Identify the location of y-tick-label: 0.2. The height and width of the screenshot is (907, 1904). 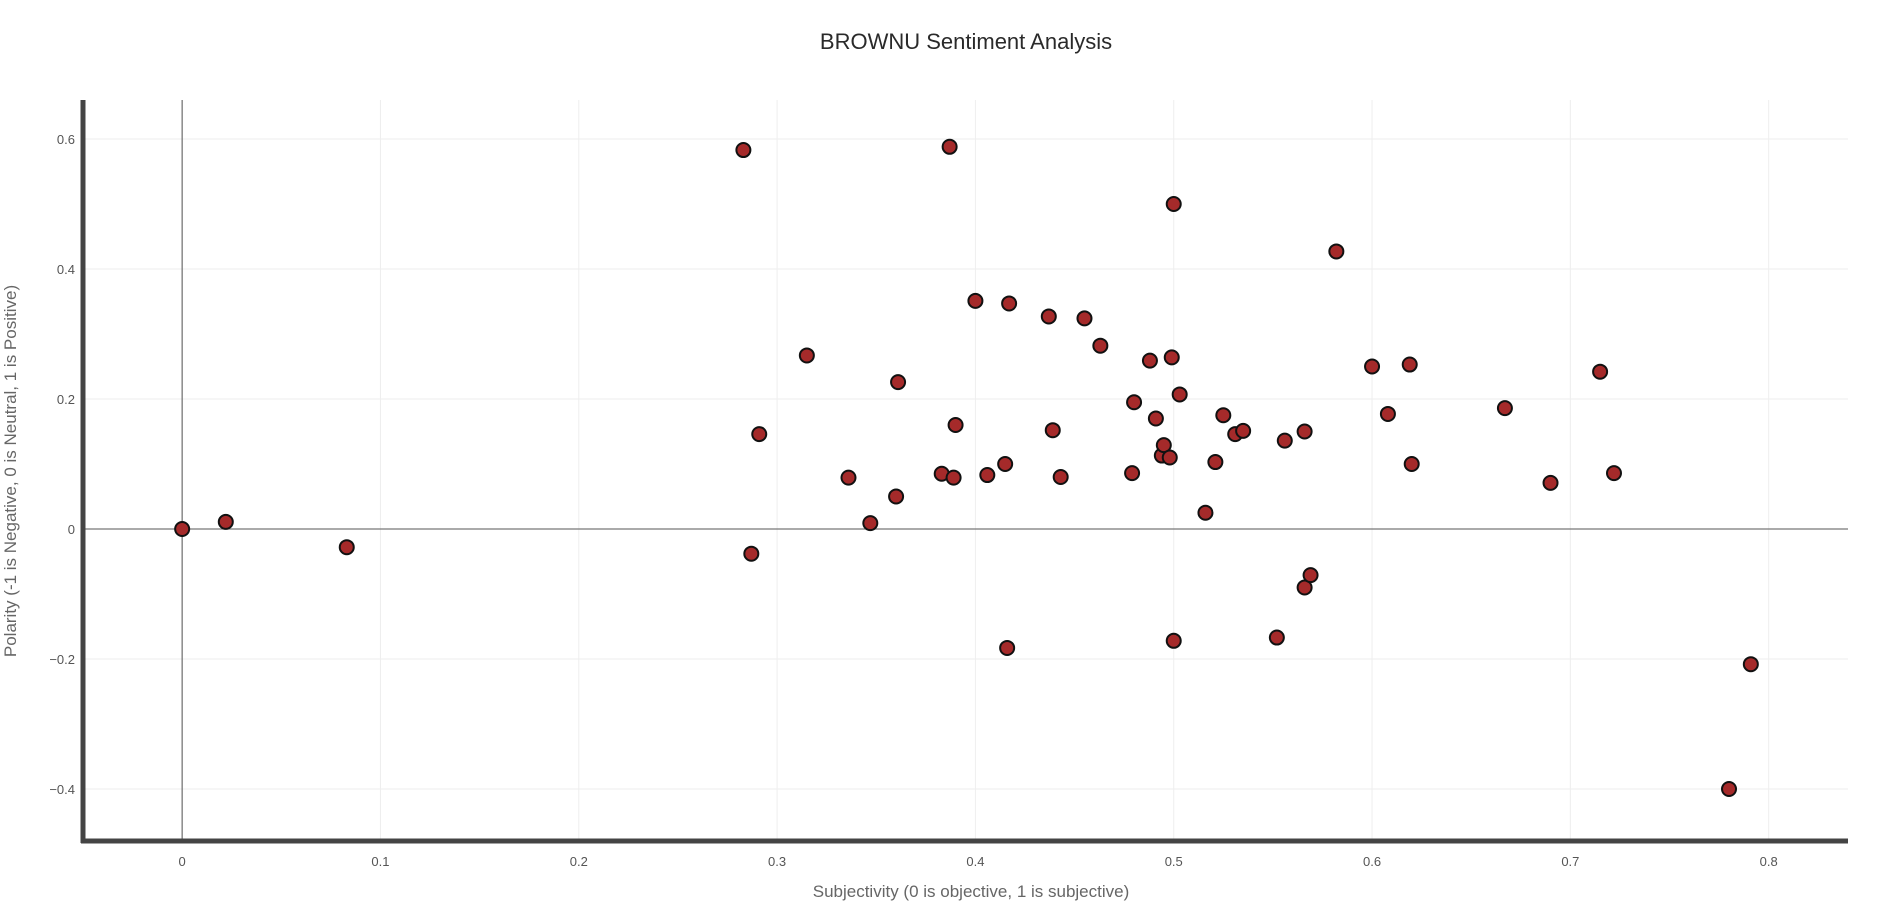
(66, 399).